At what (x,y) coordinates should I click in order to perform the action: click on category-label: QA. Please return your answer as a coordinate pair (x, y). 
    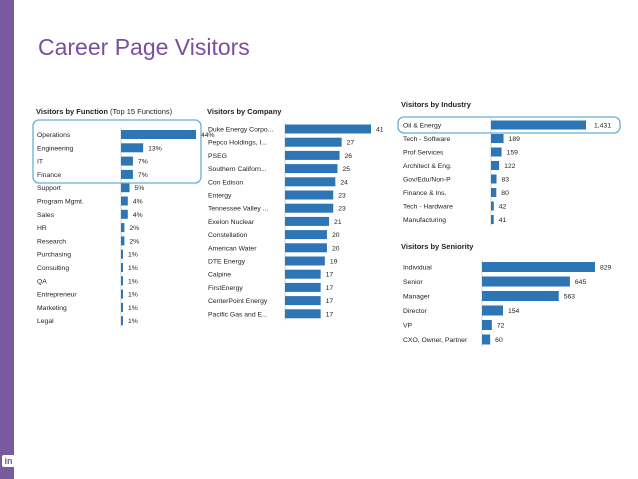
    Looking at the image, I should click on (42, 281).